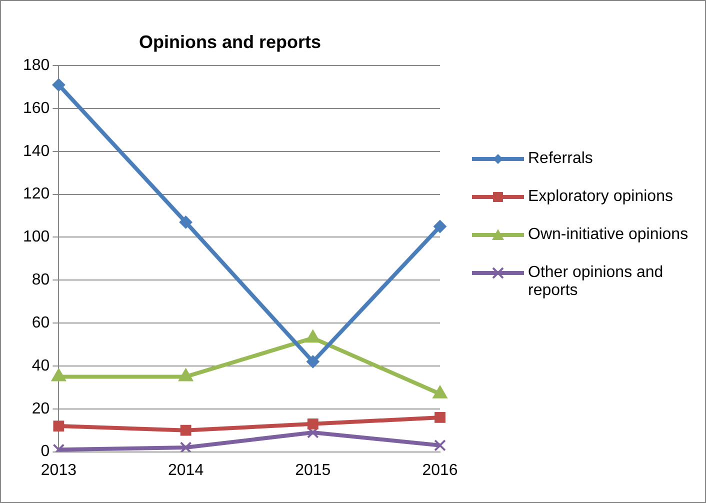  Describe the element at coordinates (36, 151) in the screenshot. I see `y-tick-label: 140` at that location.